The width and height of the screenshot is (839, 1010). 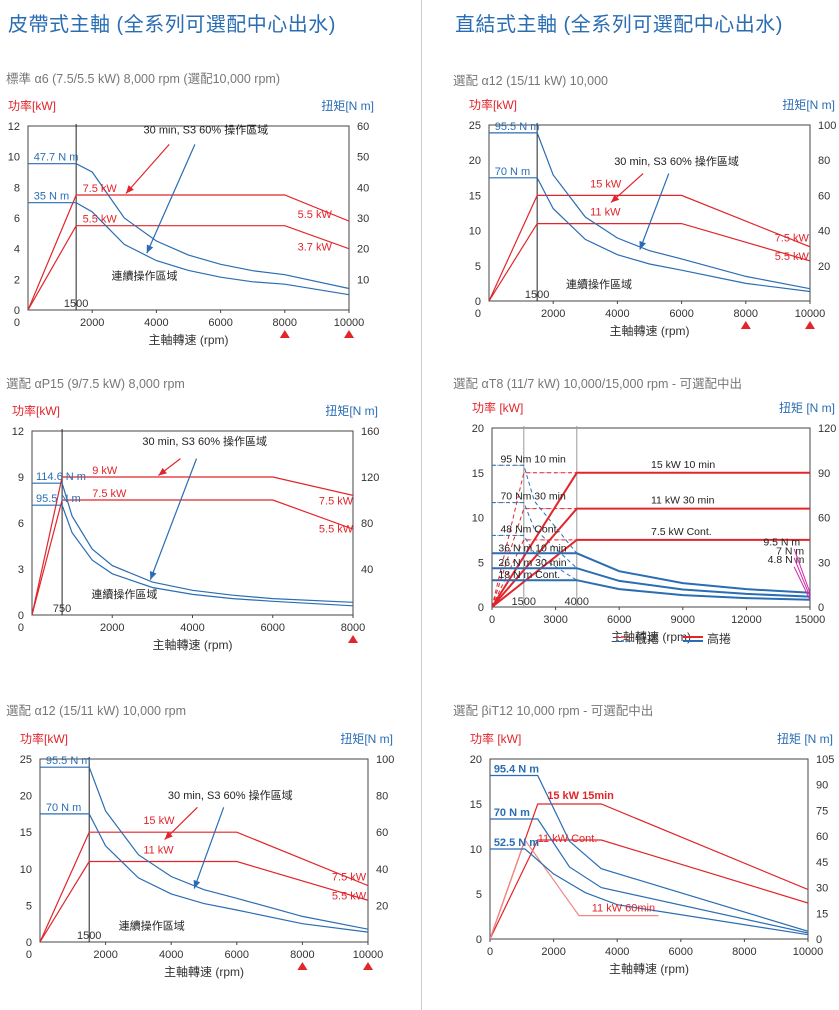 I want to click on chart-title: 選配 βiT12 10,000 rpm - 可選配中出, so click(x=553, y=711).